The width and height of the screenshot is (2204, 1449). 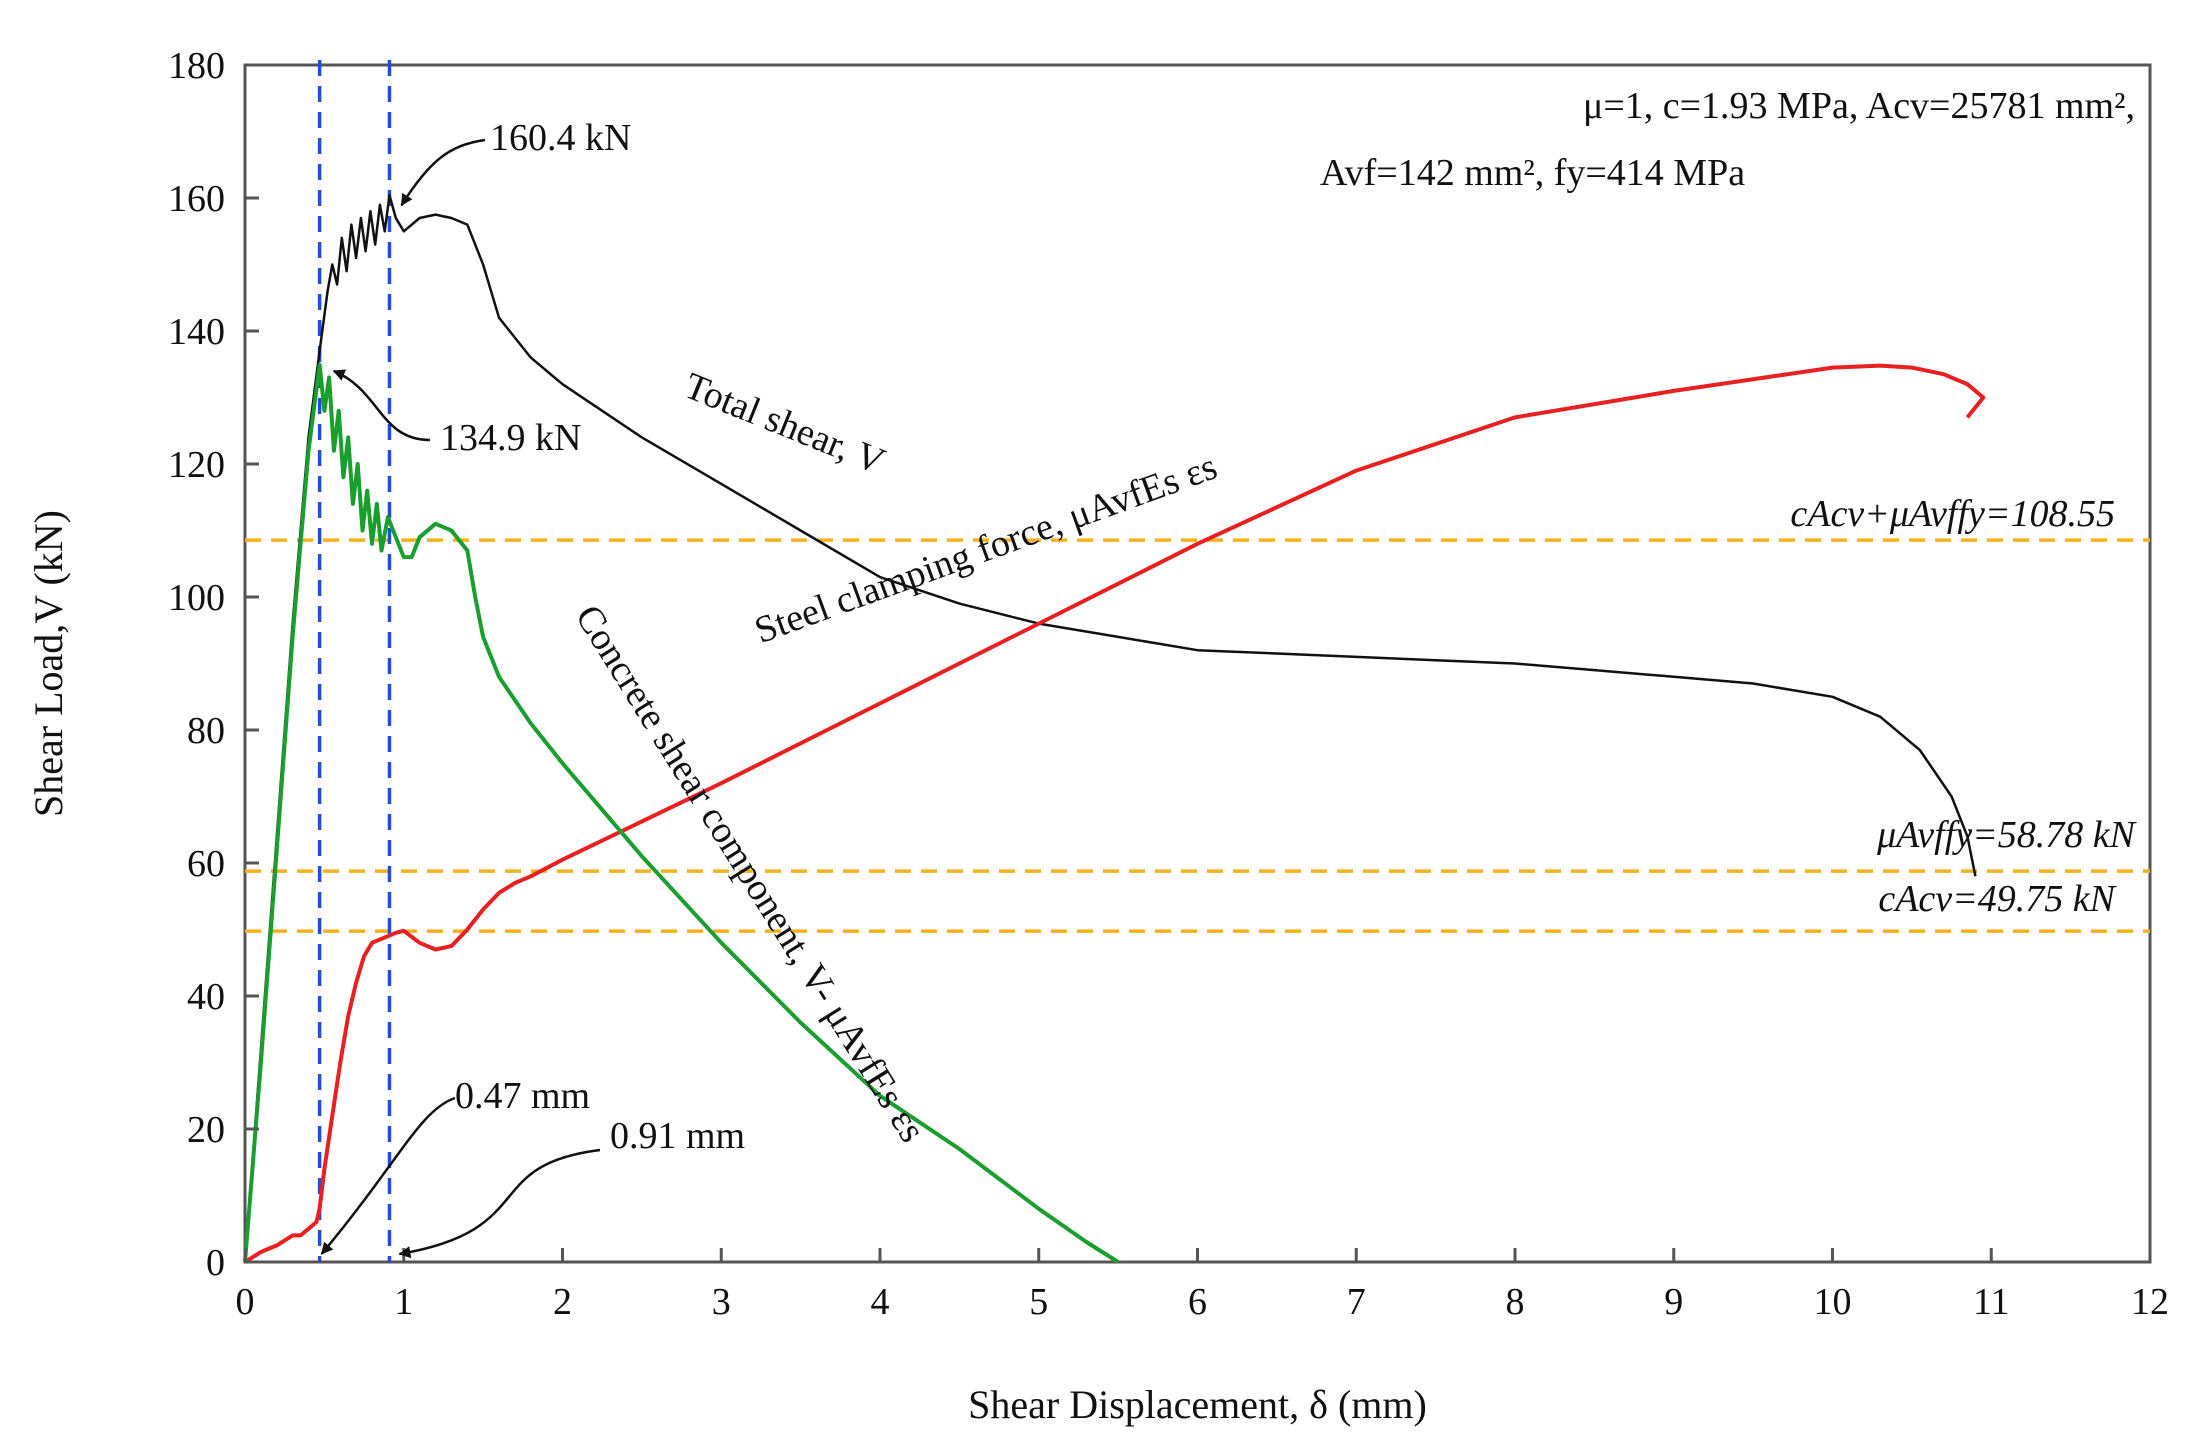 What do you see at coordinates (560, 138) in the screenshot?
I see `annotation-label: 160.4 kN` at bounding box center [560, 138].